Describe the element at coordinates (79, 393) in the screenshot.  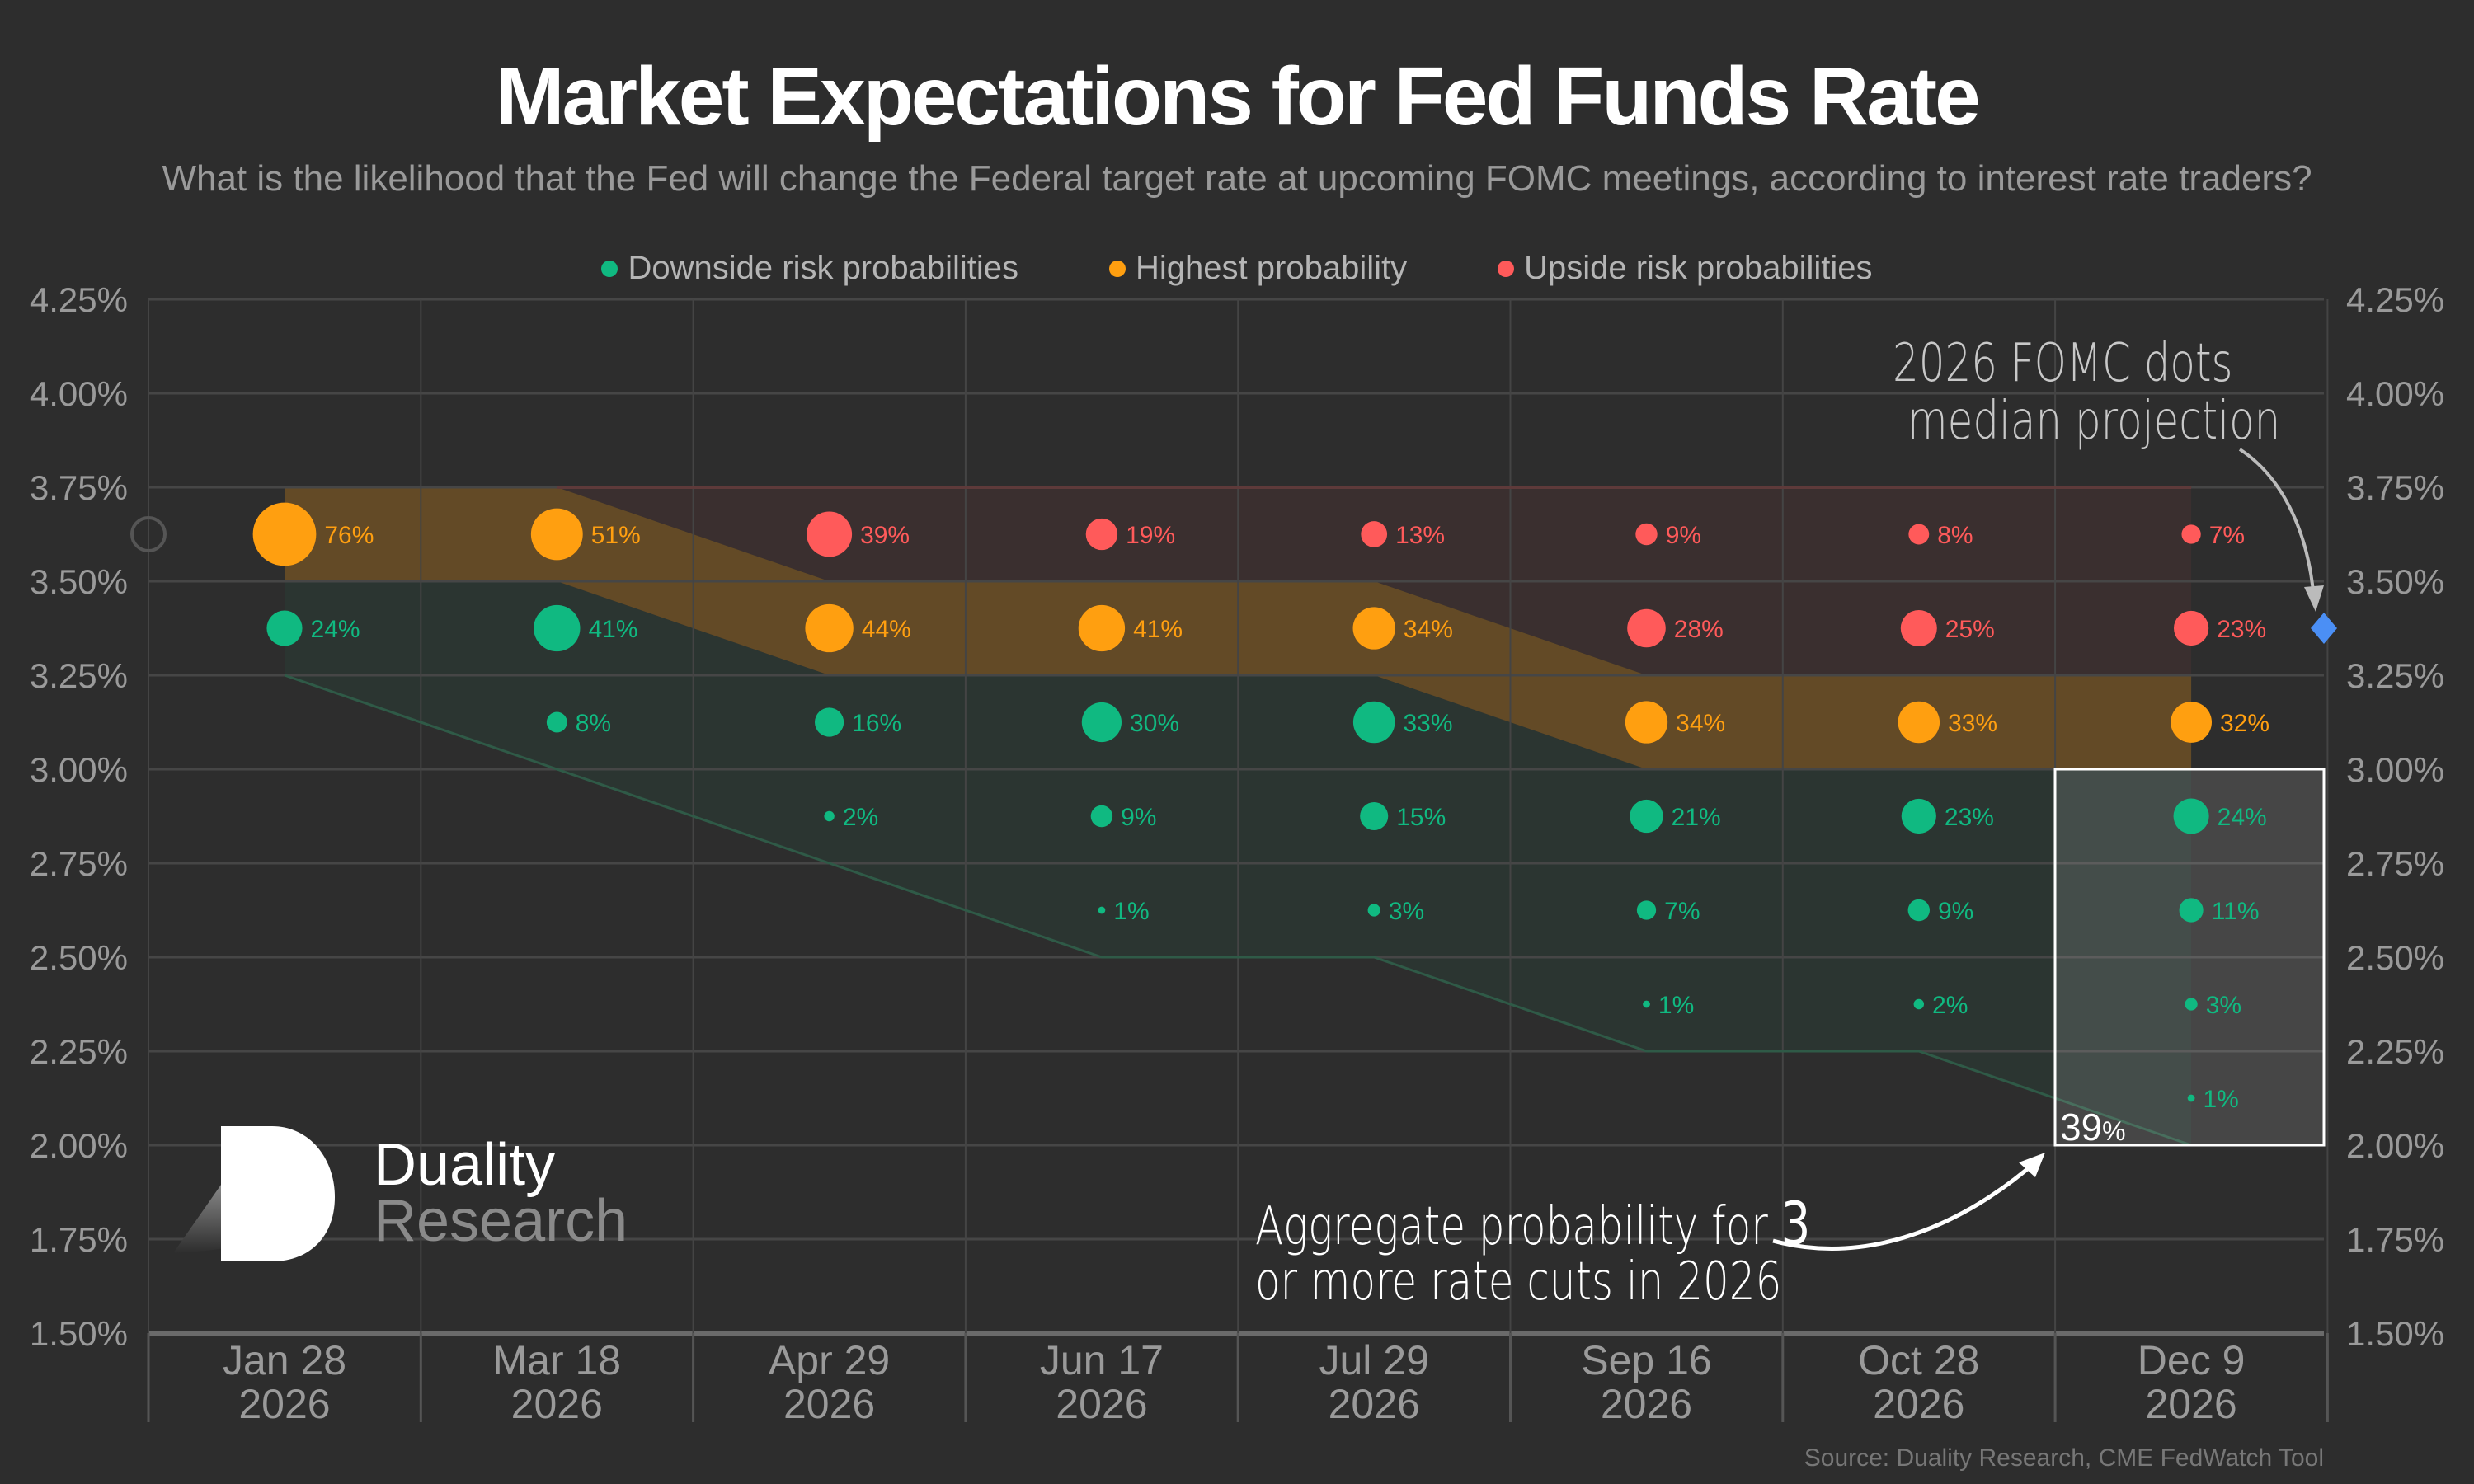
I see `y-tick-label-left: 4.00%` at that location.